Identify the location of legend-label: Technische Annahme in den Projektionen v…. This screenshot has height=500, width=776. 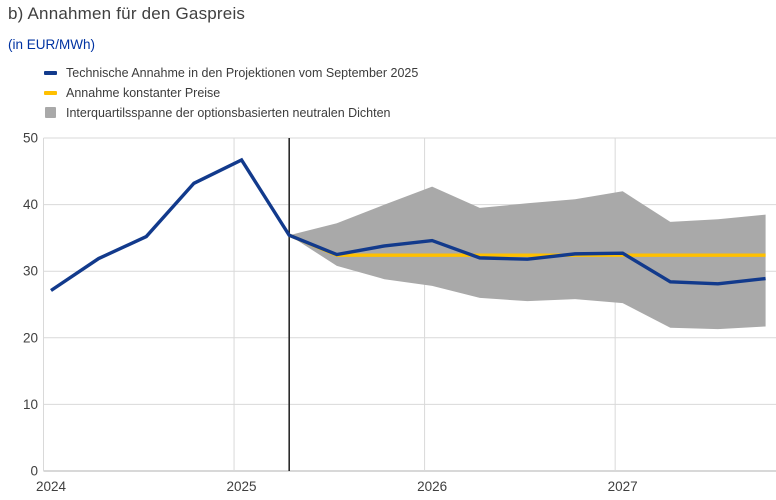
(242, 72).